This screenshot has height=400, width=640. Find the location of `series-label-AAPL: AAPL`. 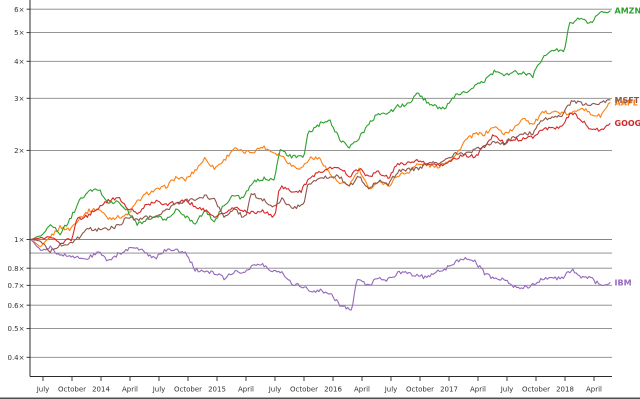

series-label-AAPL: AAPL is located at coordinates (626, 102).